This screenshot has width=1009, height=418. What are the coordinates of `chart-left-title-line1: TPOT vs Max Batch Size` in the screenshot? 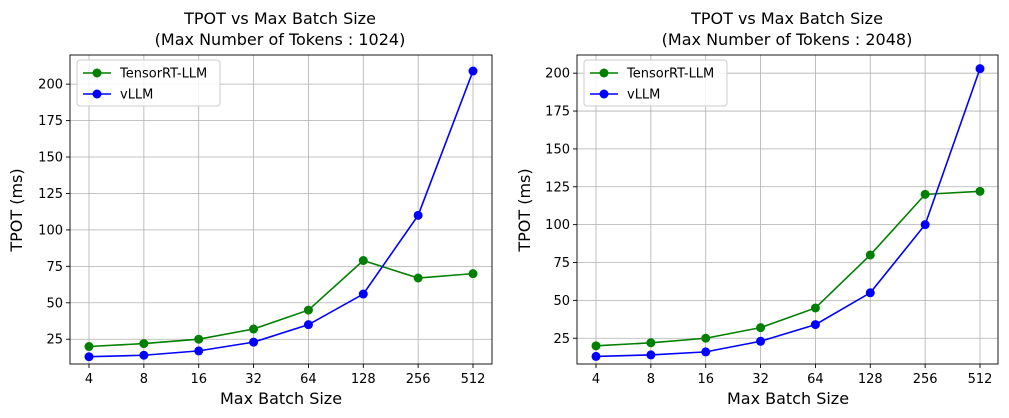 It's located at (279, 18).